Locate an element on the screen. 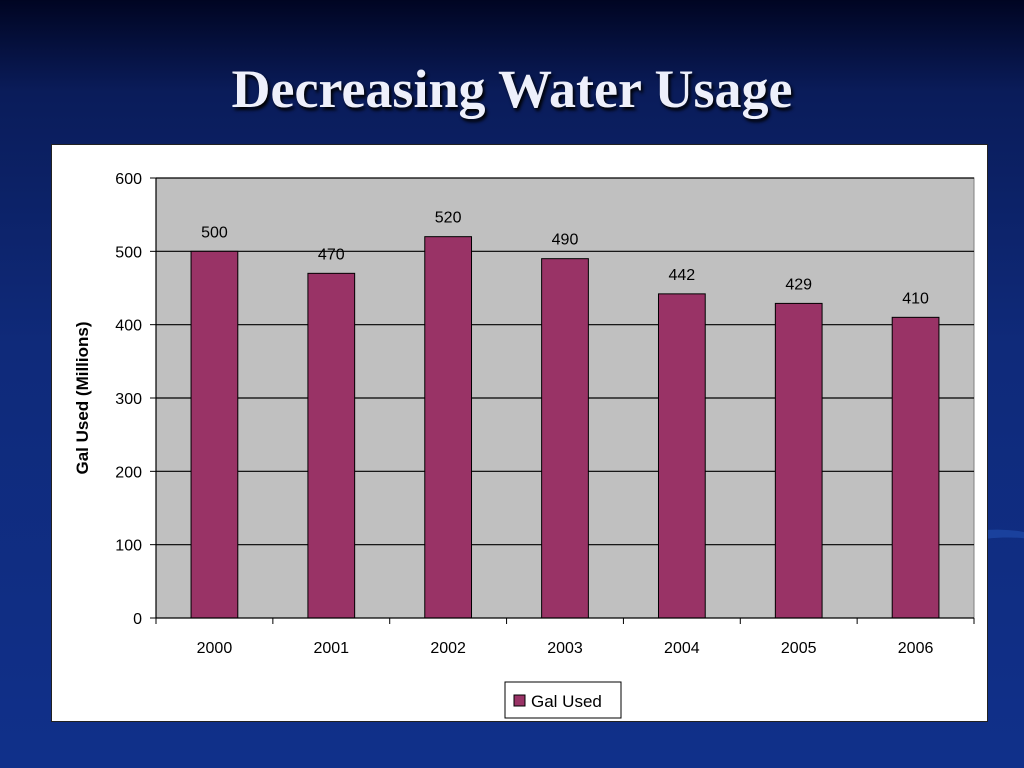 This screenshot has width=1024, height=768. y-tick-label: 600 is located at coordinates (128, 179).